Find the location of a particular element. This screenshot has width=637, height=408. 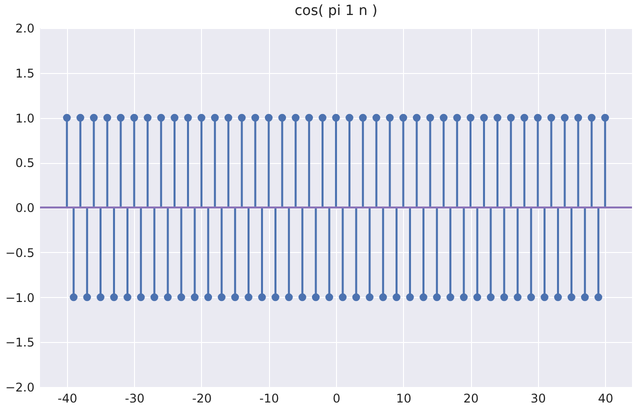

y-tick-label: −2.0 is located at coordinates (19, 387).